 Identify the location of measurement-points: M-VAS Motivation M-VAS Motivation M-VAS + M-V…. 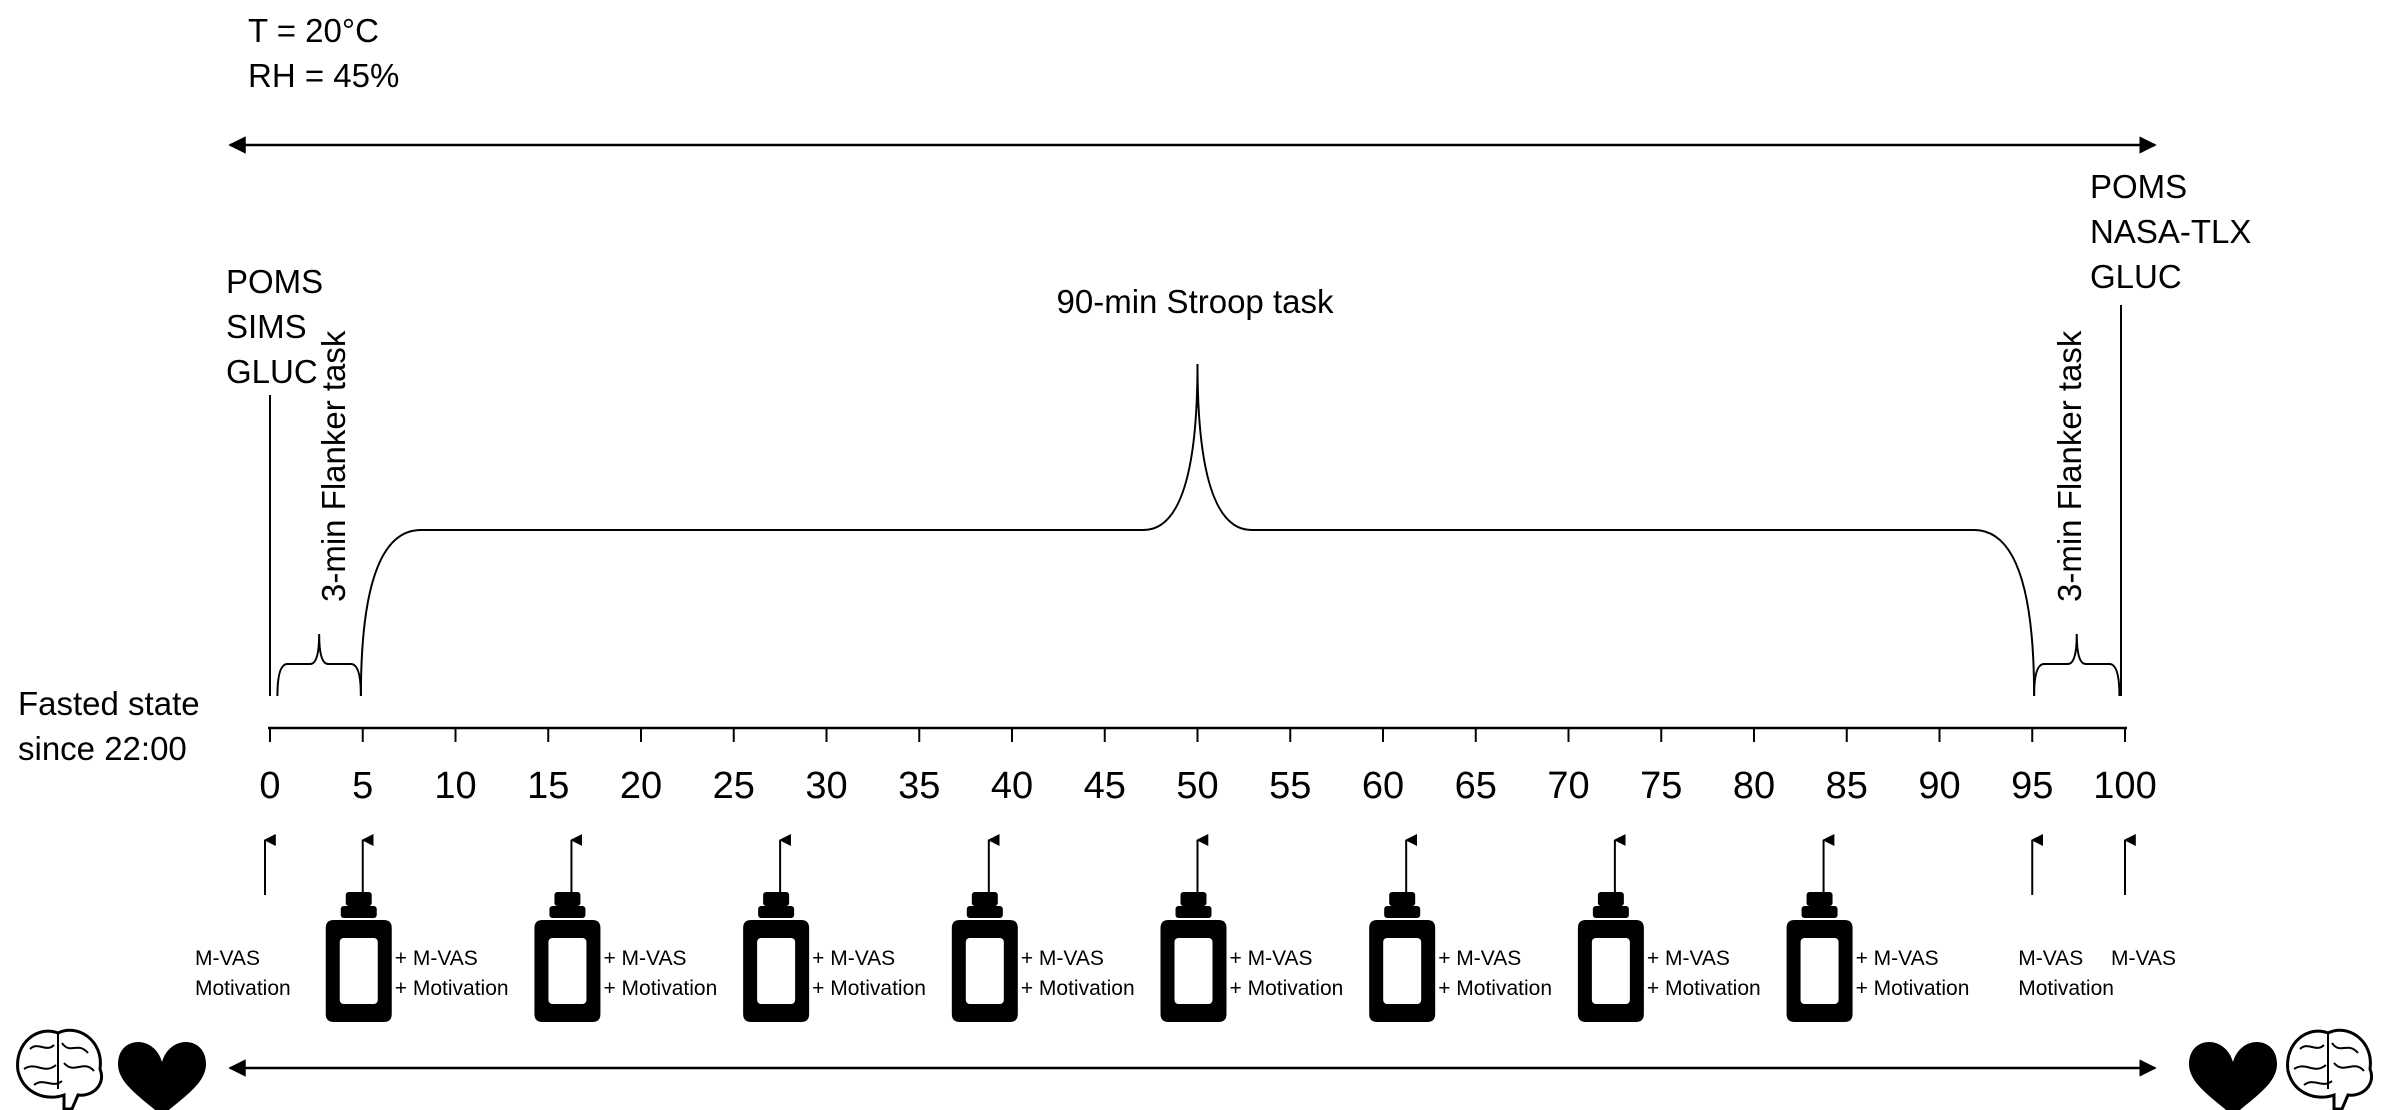
(1185, 928).